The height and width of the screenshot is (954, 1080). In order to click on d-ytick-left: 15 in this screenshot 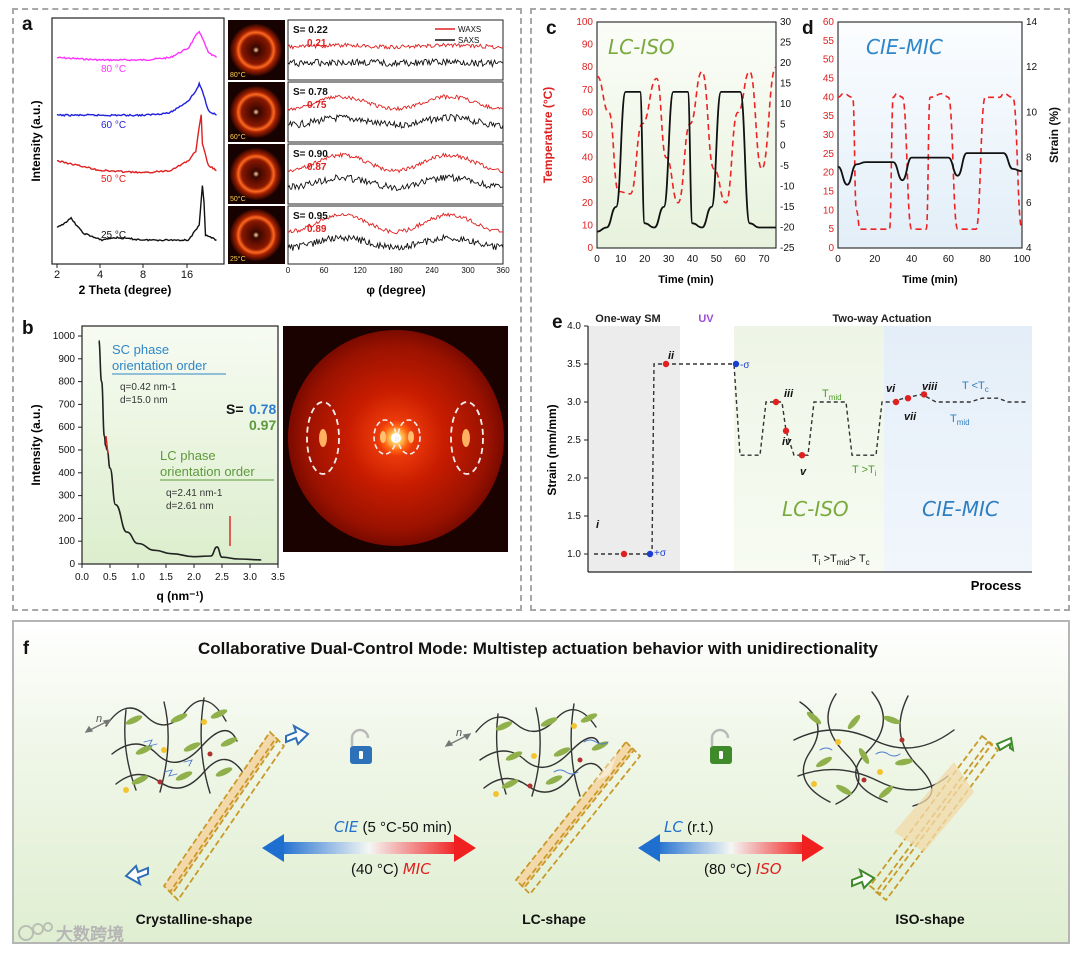, I will do `click(829, 192)`.